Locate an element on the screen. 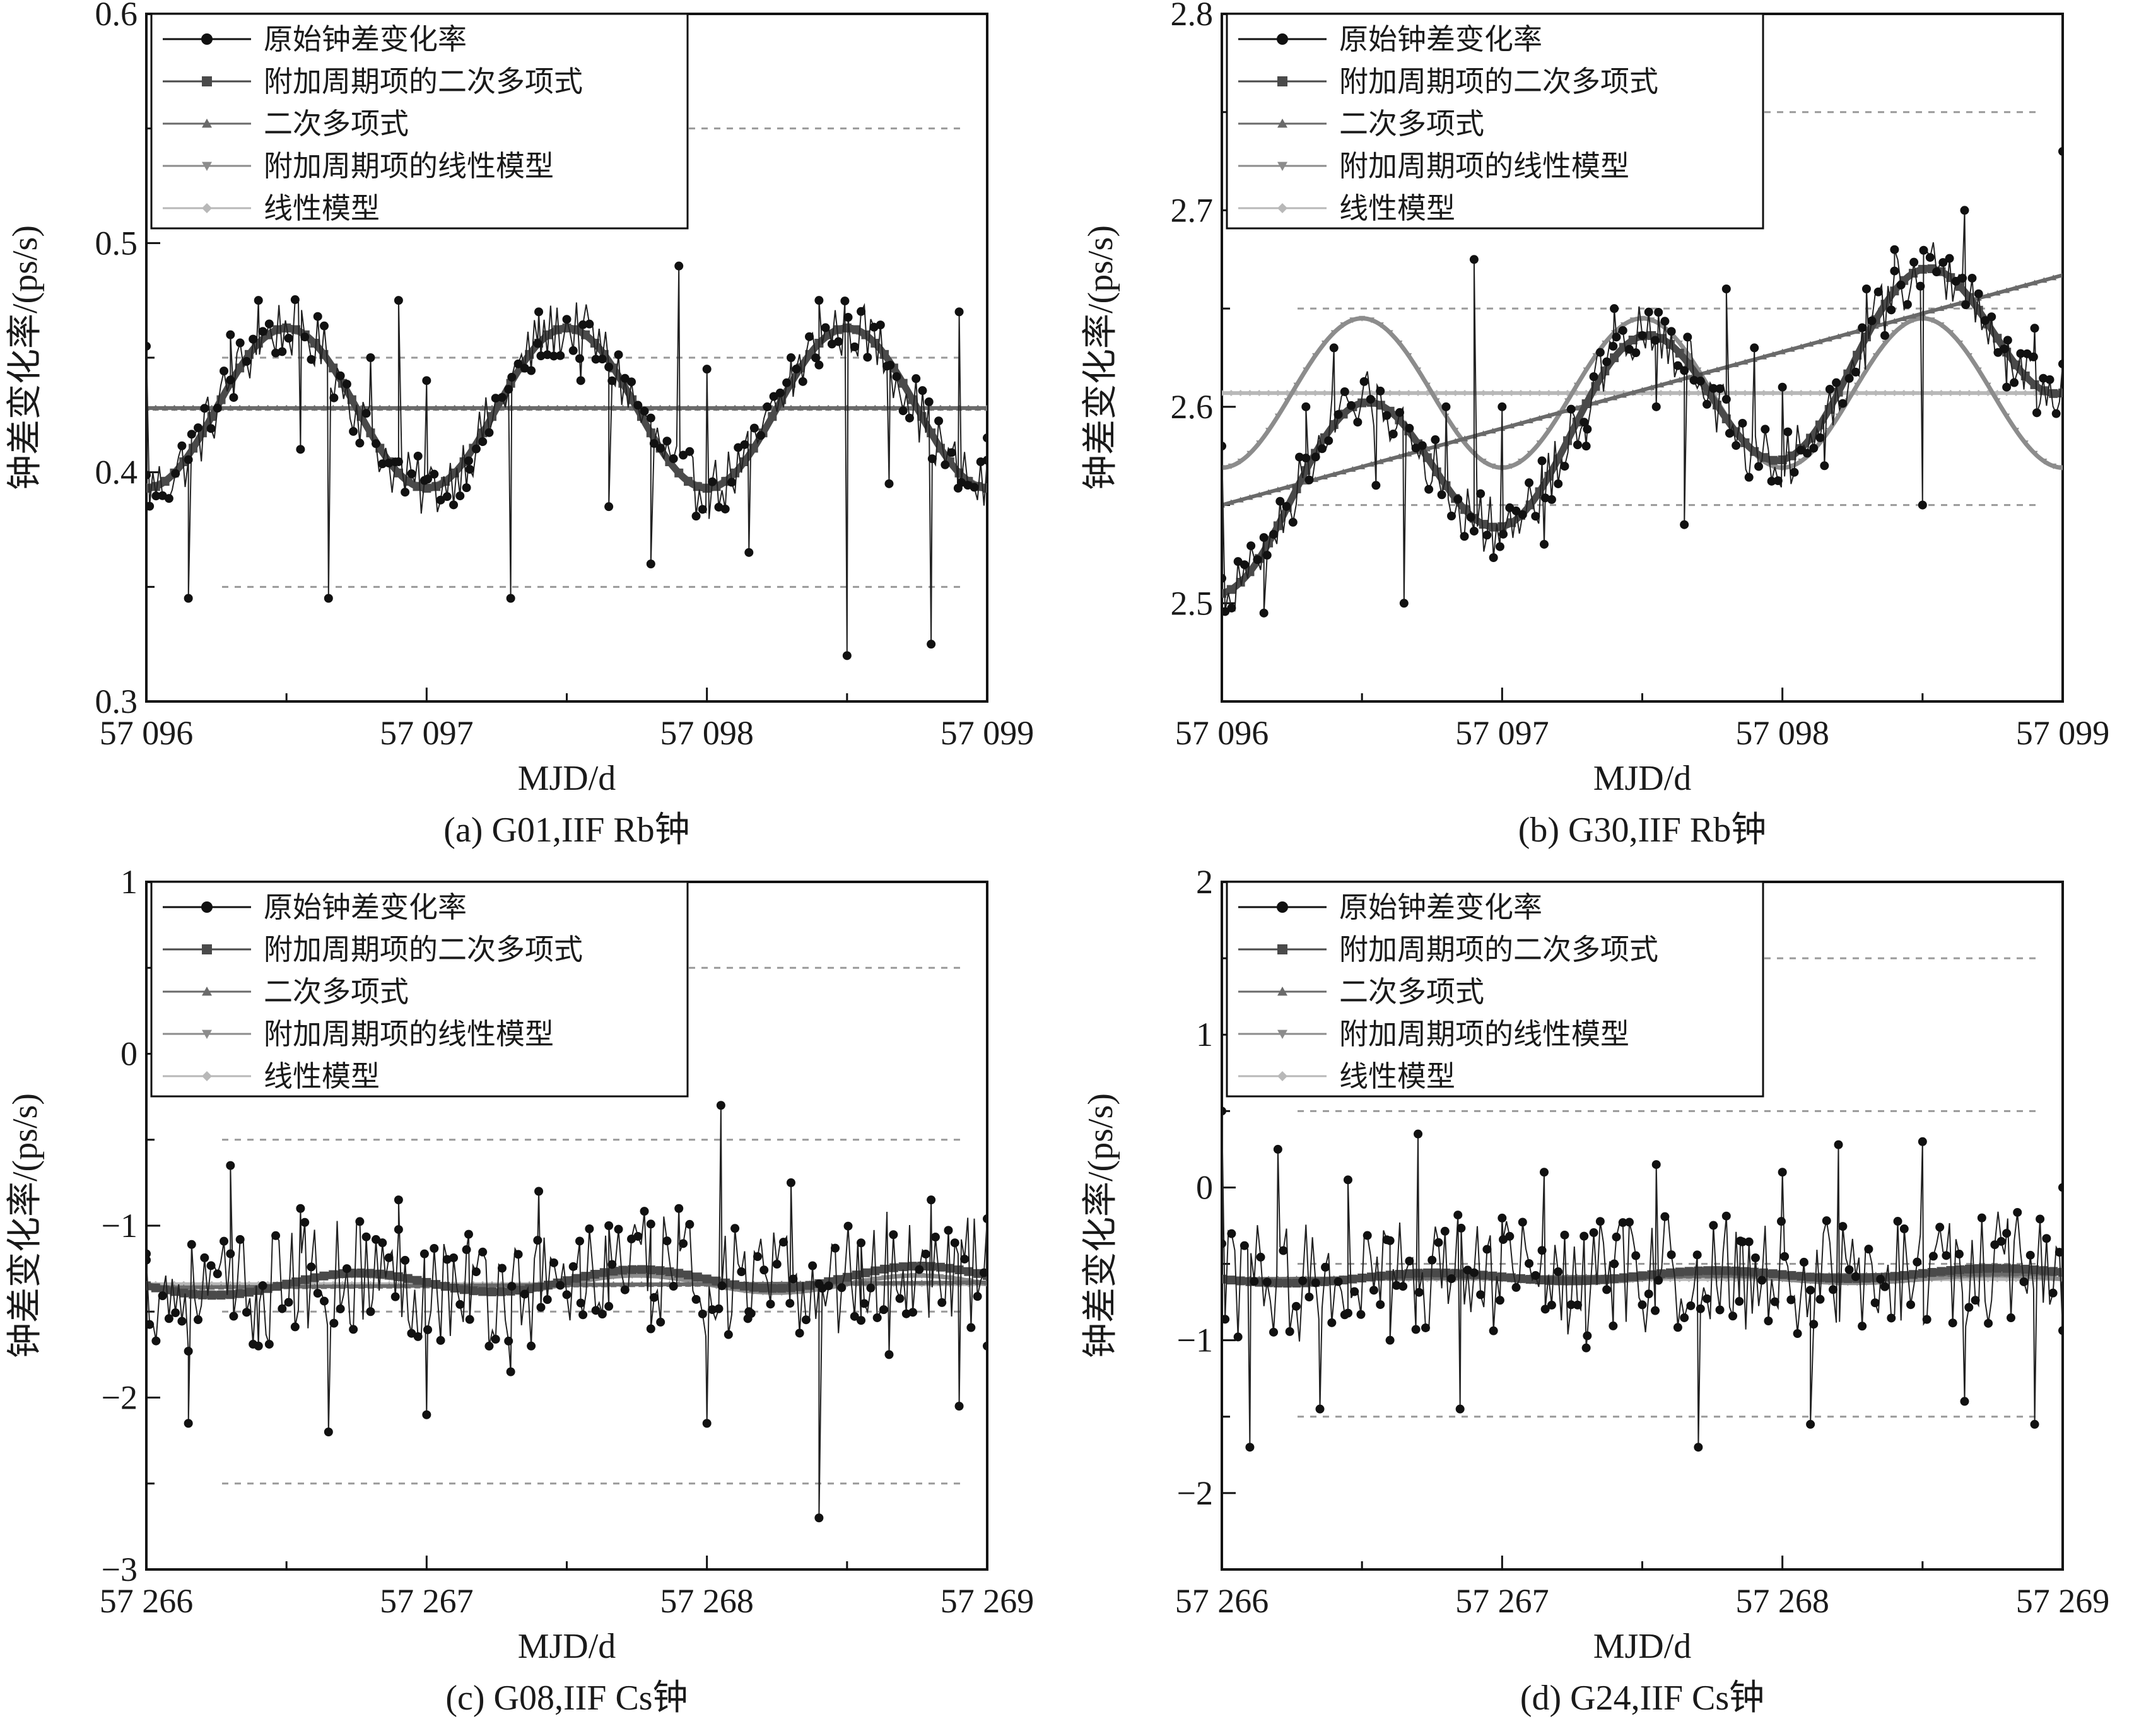 Image resolution: width=2151 pixels, height=1736 pixels. panel-c-y-tick-label: 0 is located at coordinates (129, 1054).